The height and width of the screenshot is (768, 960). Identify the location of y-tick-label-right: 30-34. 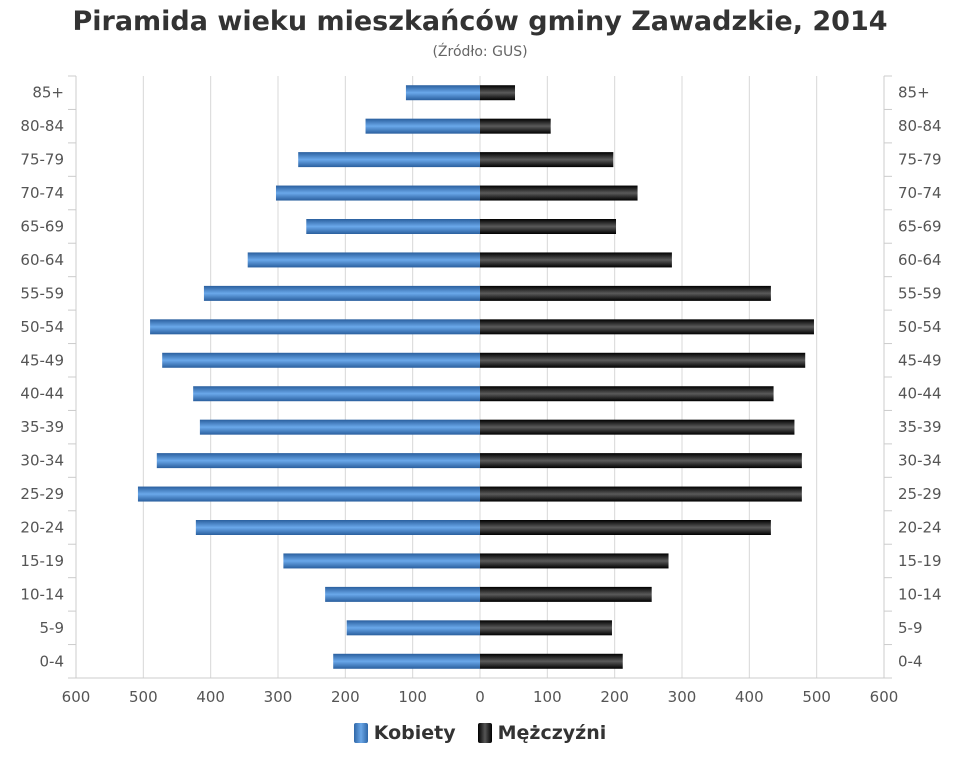
(920, 461).